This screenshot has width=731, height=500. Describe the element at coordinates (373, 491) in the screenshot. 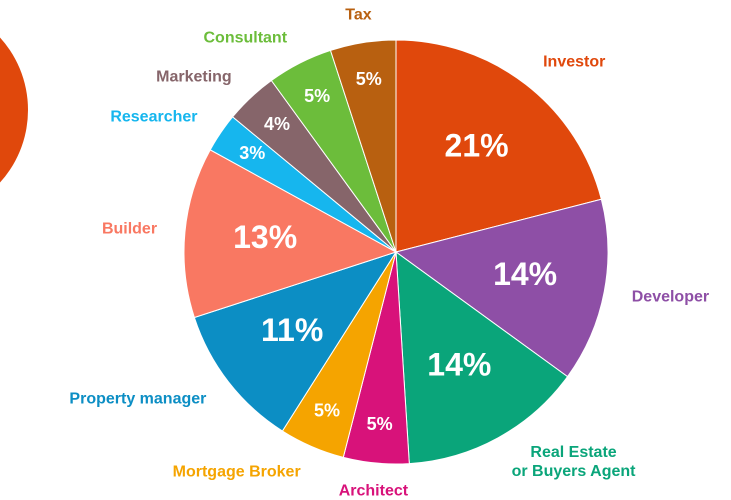

I see `category-label: Architect` at that location.